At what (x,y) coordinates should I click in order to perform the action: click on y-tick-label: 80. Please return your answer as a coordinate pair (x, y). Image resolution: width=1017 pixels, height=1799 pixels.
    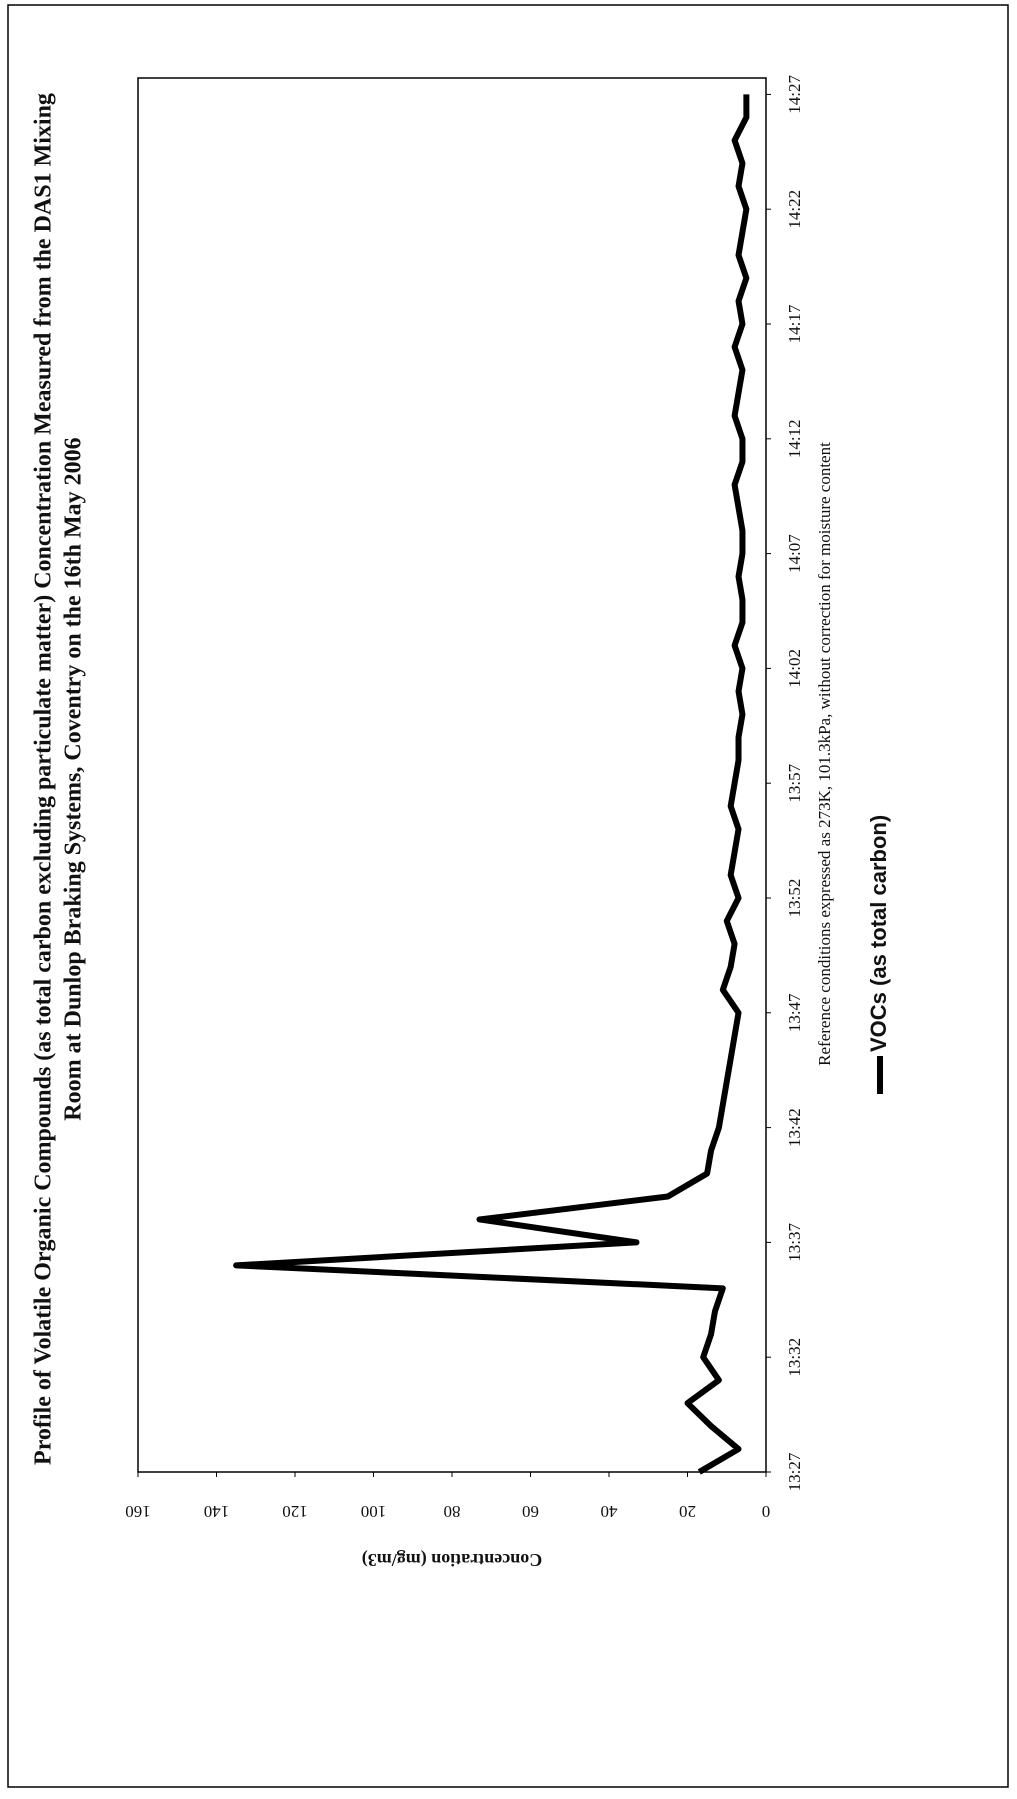
    Looking at the image, I should click on (452, 1511).